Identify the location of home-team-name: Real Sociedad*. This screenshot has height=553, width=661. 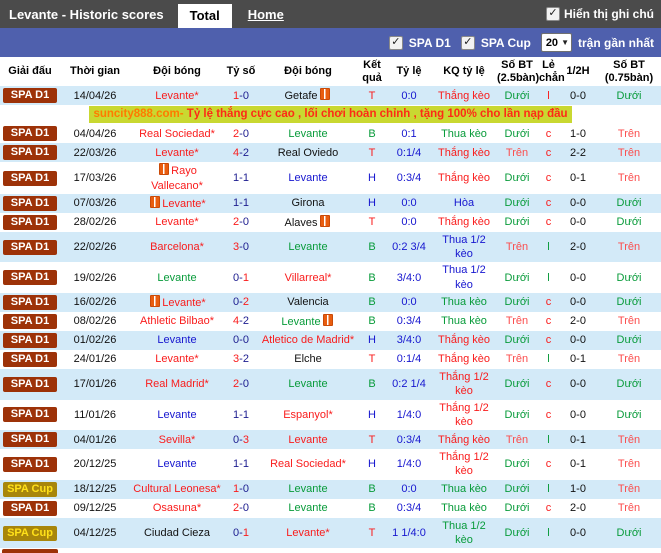
(177, 133).